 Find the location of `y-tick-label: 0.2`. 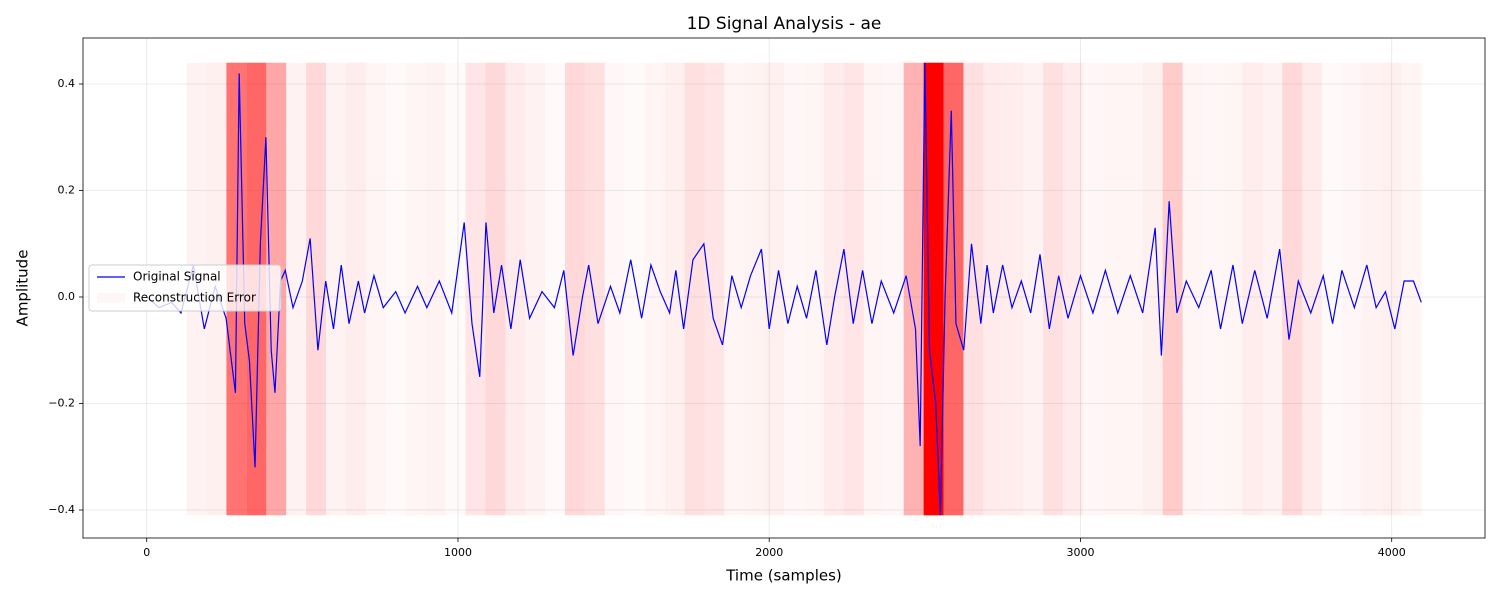

y-tick-label: 0.2 is located at coordinates (67, 190).